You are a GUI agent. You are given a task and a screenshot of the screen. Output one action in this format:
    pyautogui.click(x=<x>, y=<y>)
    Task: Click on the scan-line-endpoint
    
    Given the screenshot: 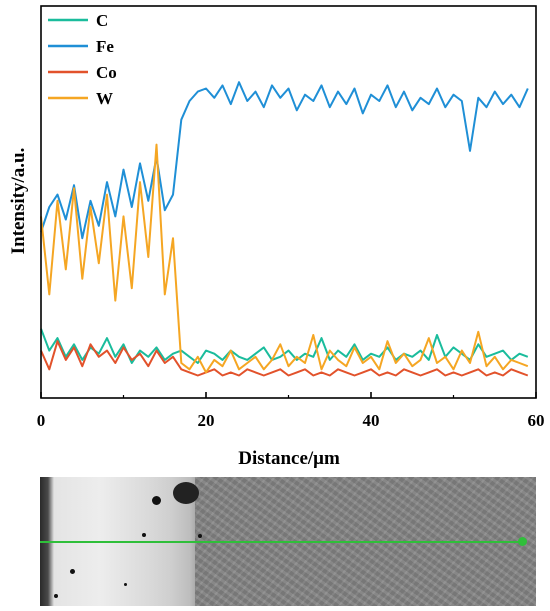 What is the action you would take?
    pyautogui.click(x=522, y=541)
    